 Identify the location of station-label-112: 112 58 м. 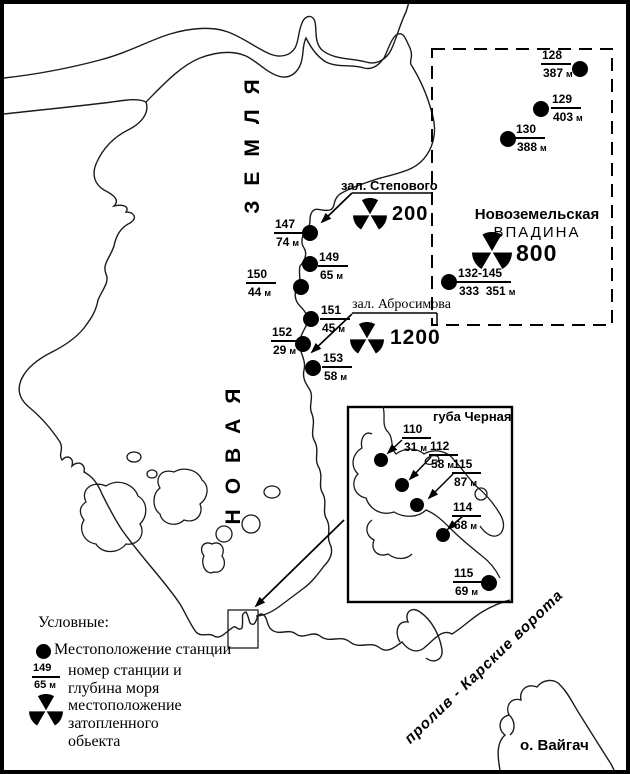
(444, 455).